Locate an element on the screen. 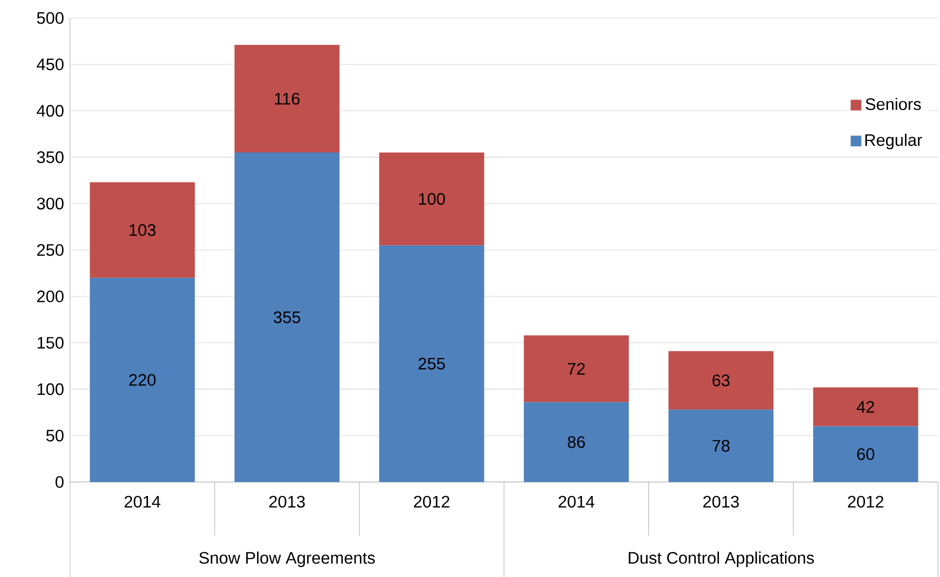 Image resolution: width=940 pixels, height=577 pixels. legend-label: Regular is located at coordinates (893, 142).